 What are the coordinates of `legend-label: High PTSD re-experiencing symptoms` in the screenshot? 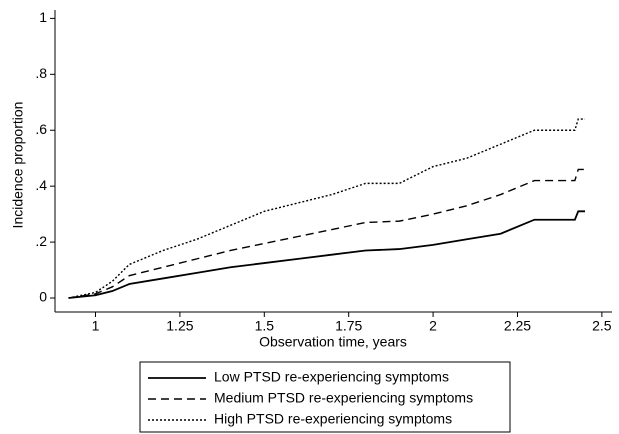 It's located at (333, 419).